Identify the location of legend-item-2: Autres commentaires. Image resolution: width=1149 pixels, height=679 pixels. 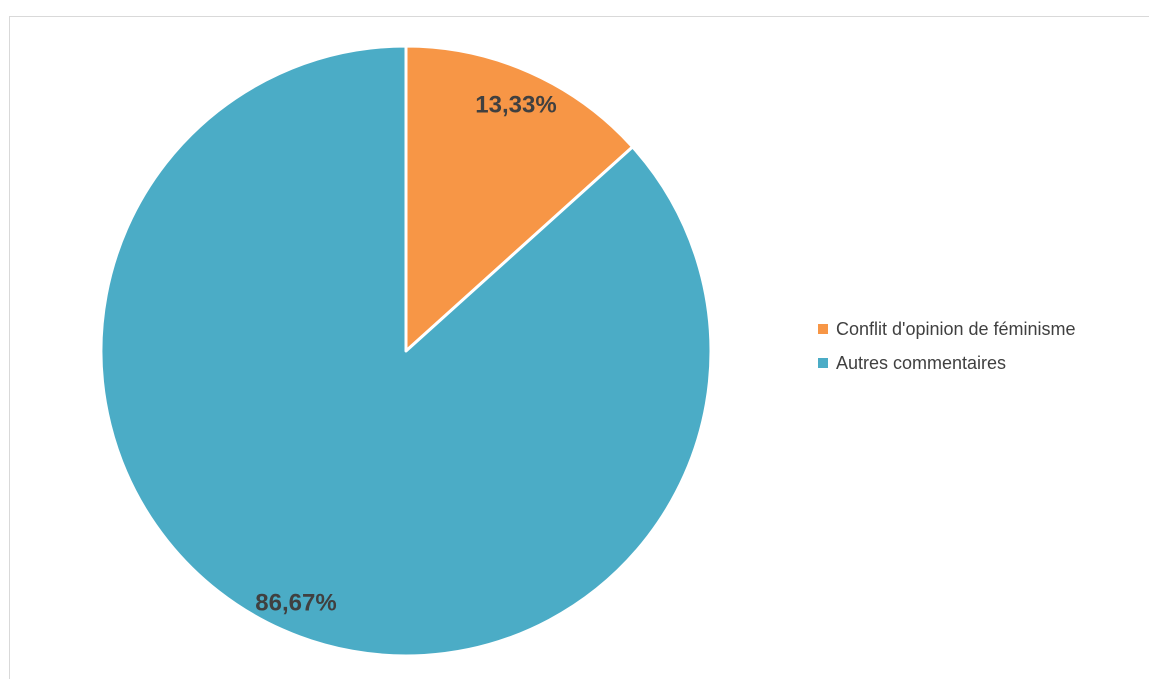
(947, 363).